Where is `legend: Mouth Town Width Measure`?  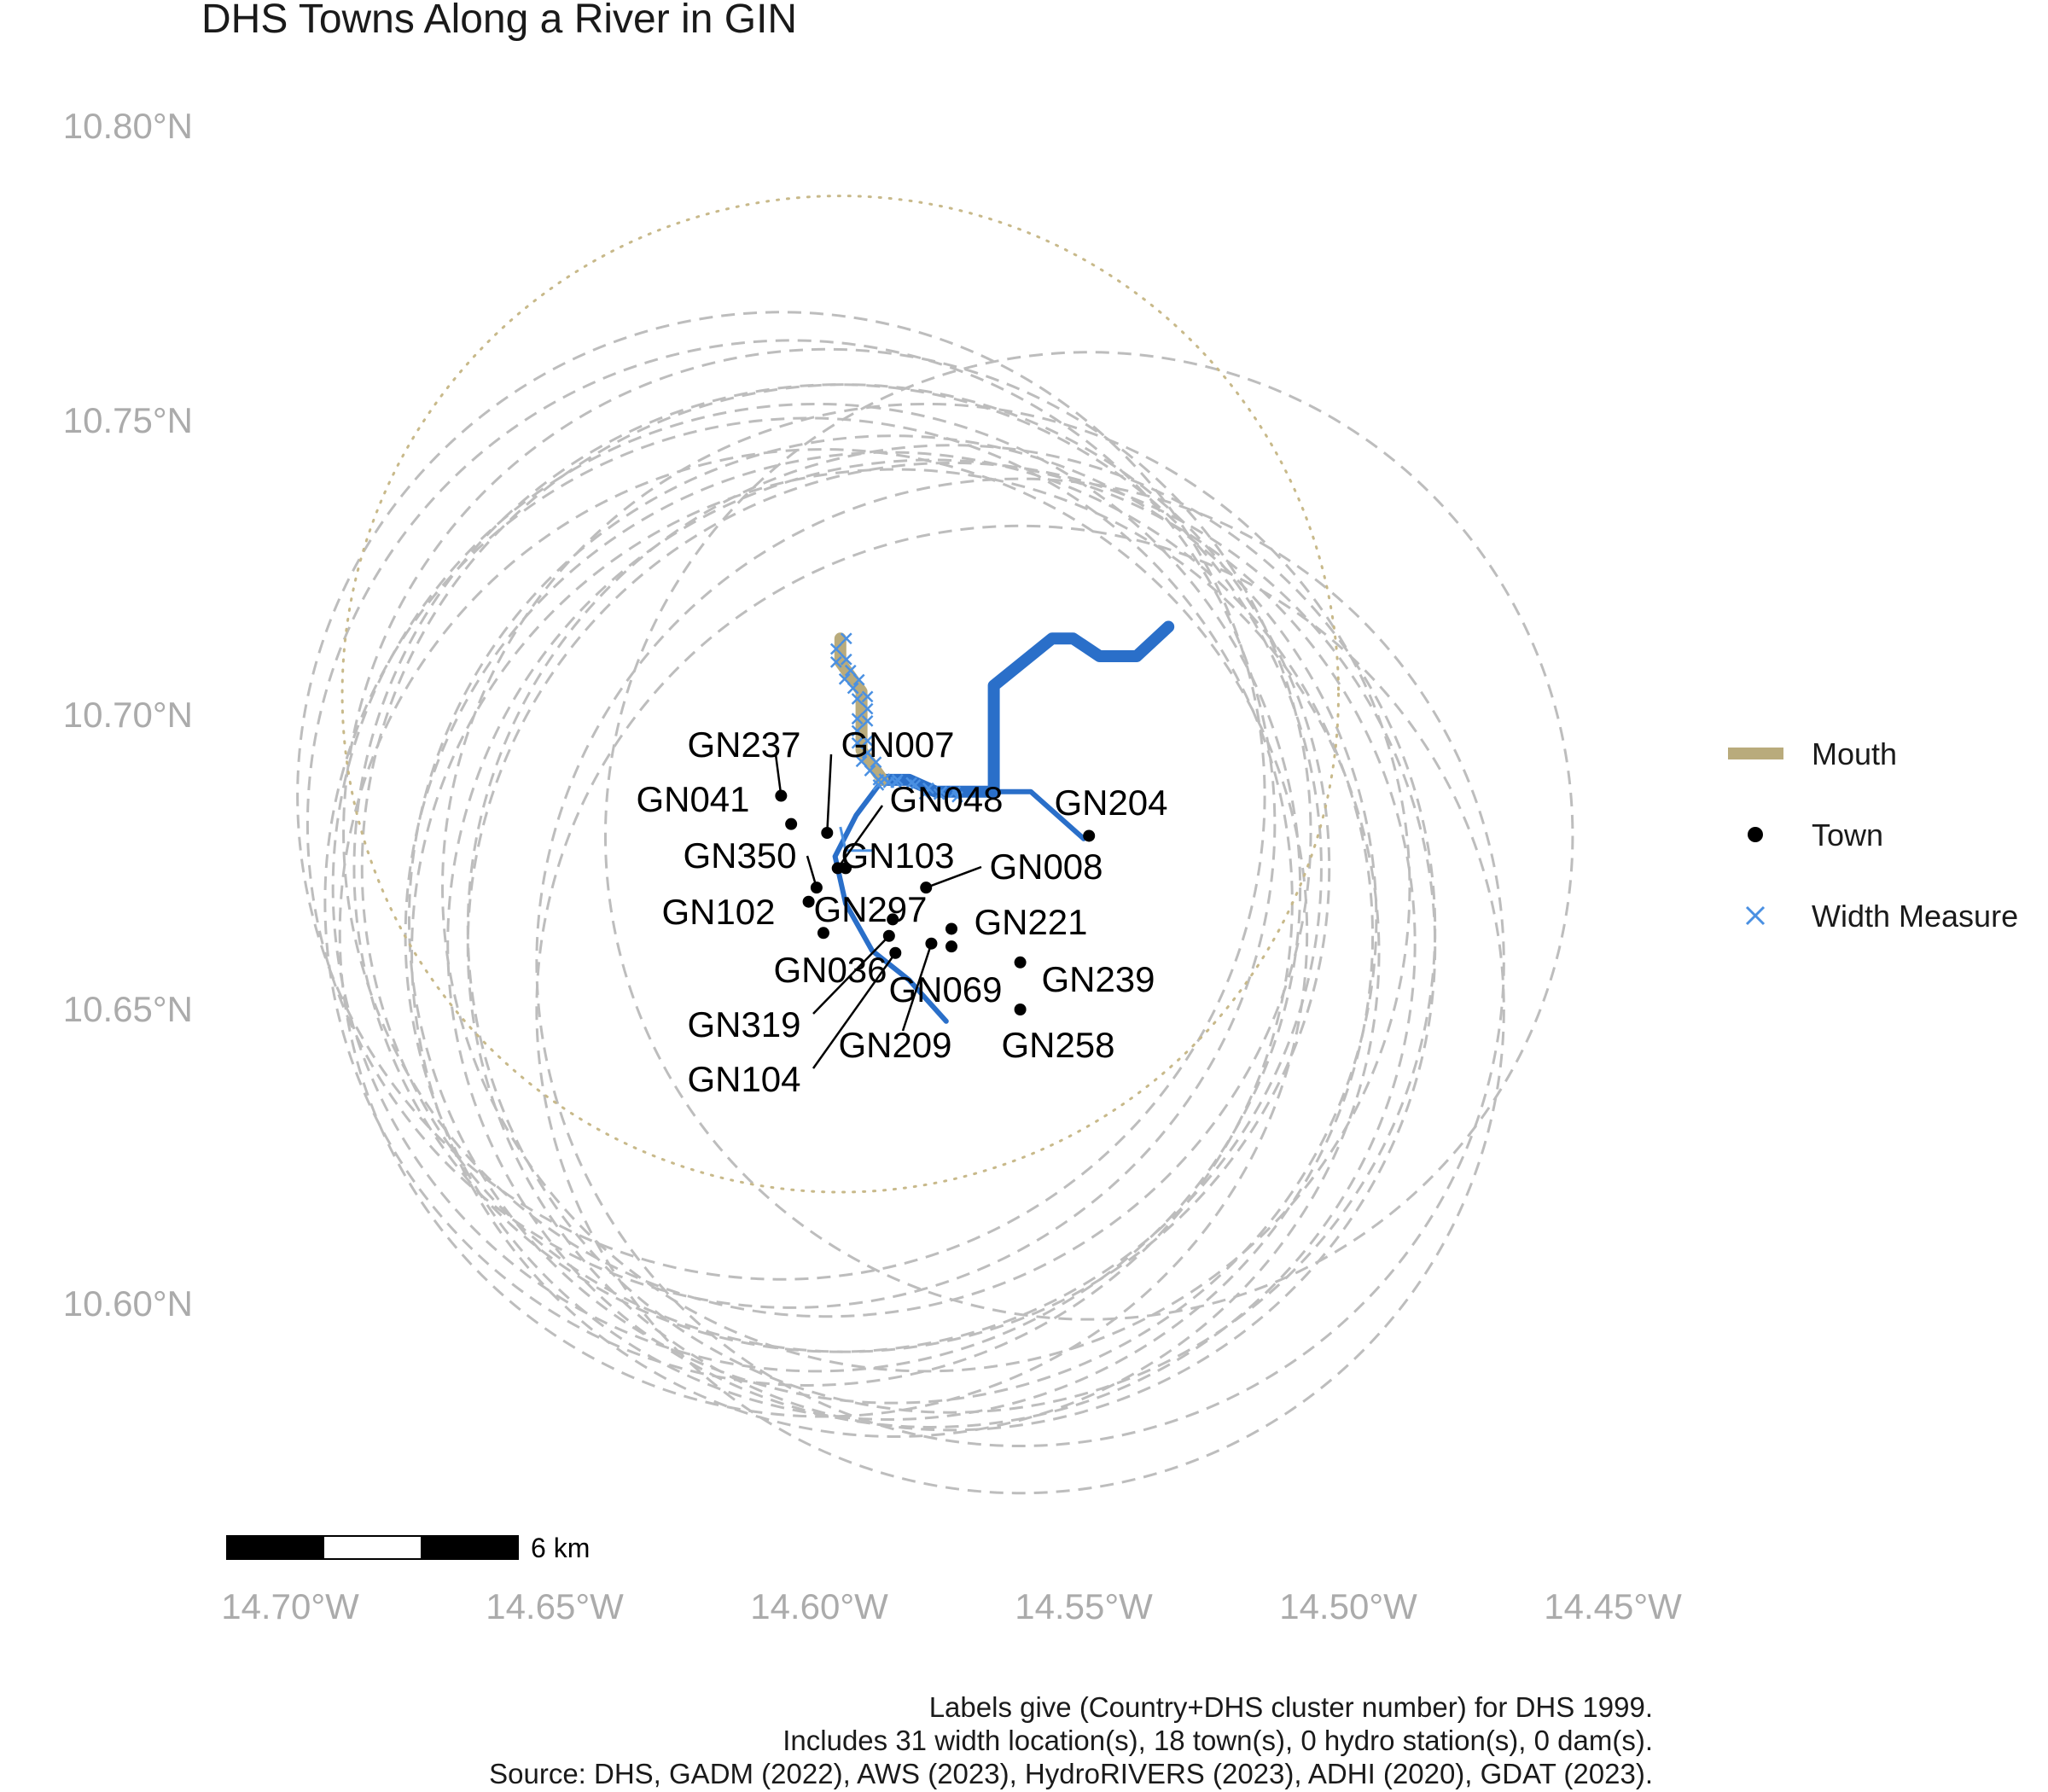
legend: Mouth Town Width Measure is located at coordinates (1873, 835).